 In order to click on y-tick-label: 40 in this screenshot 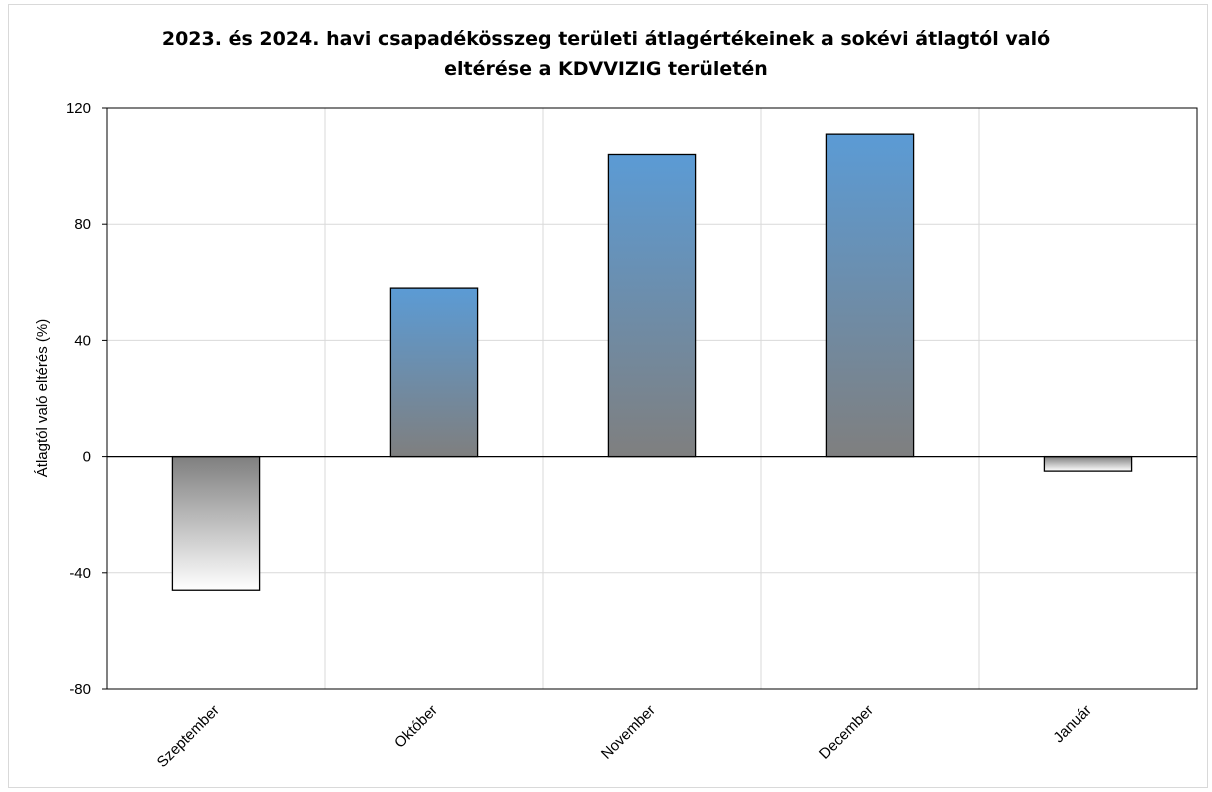, I will do `click(82, 340)`.